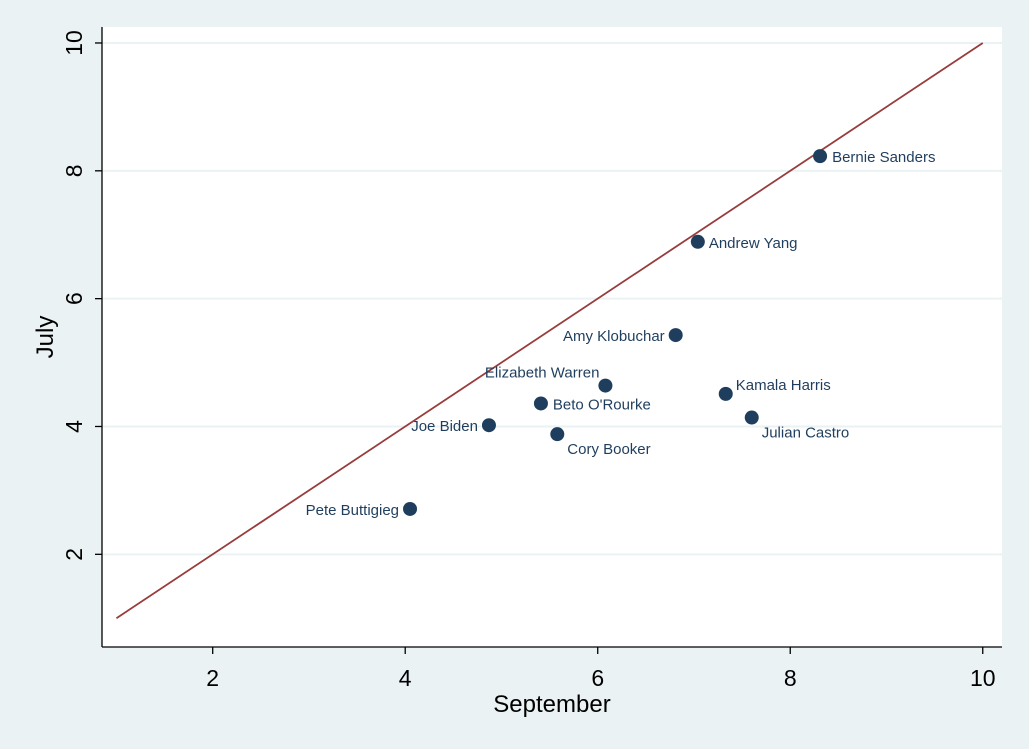 The image size is (1029, 749). I want to click on x-tick-label-6: 6, so click(597, 678).